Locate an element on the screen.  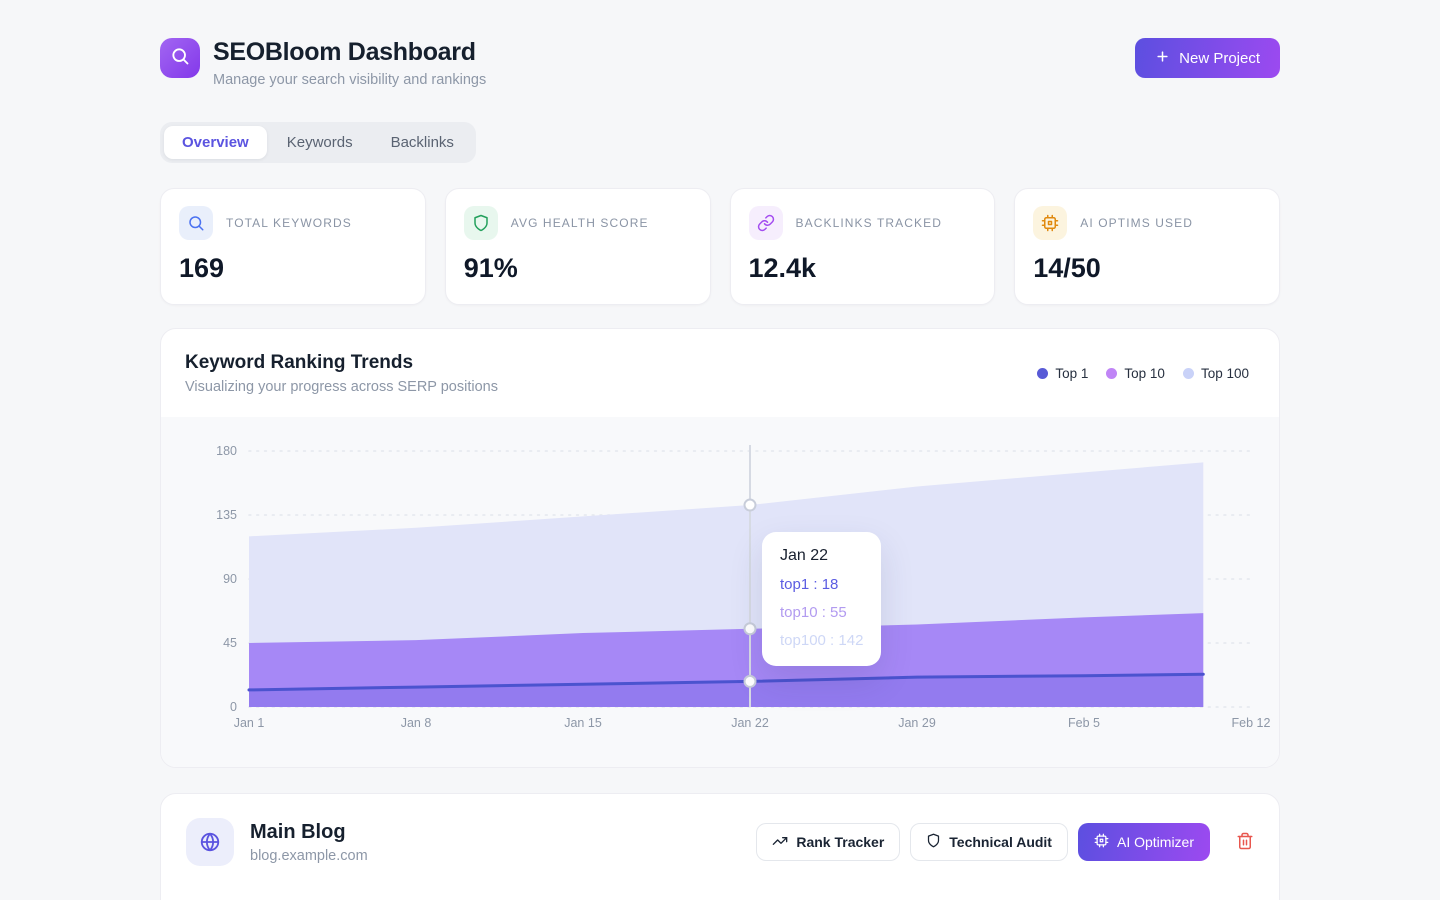
tab-bar: Overview Keywords Backlinks is located at coordinates (318, 142).